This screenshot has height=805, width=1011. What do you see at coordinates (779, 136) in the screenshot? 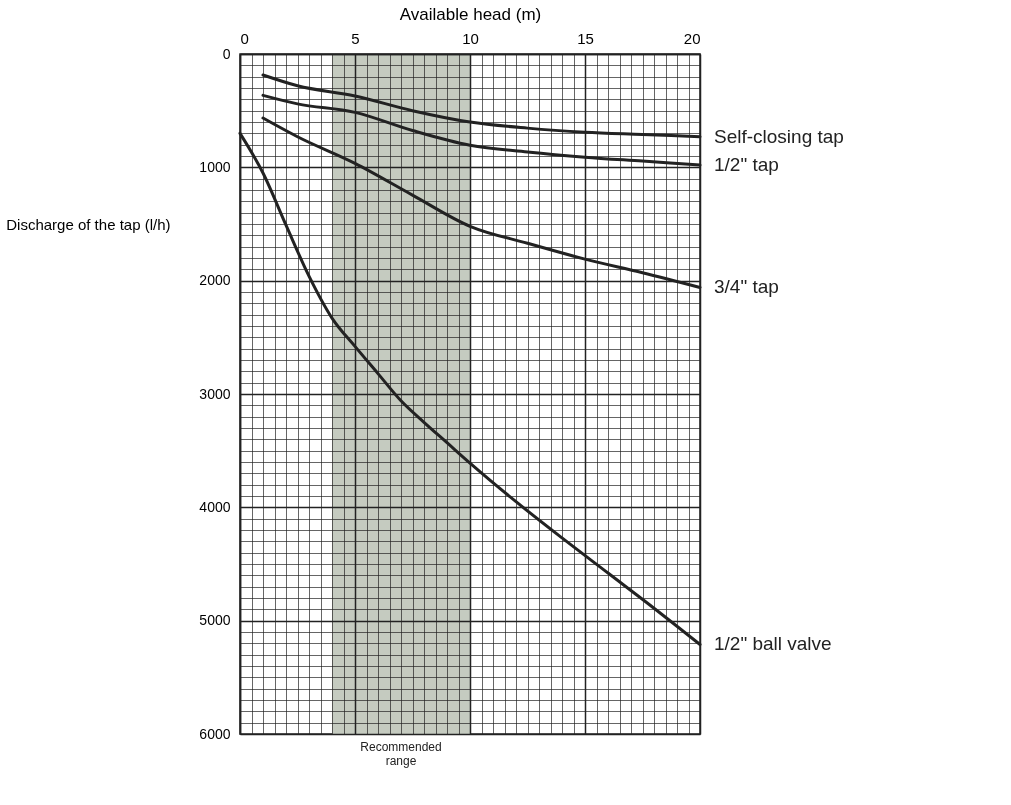
I see `series-label: Self-closing tap` at bounding box center [779, 136].